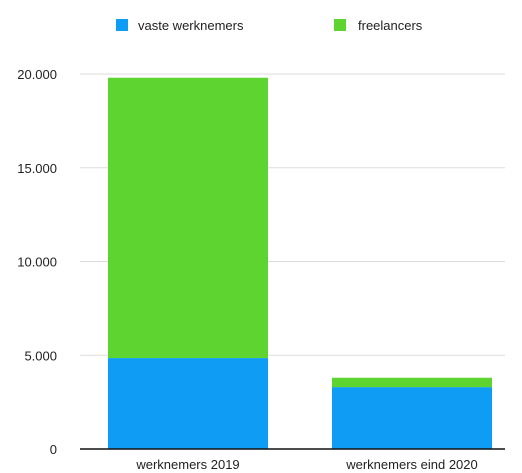  I want to click on y-tick-label: 5.000, so click(40, 355).